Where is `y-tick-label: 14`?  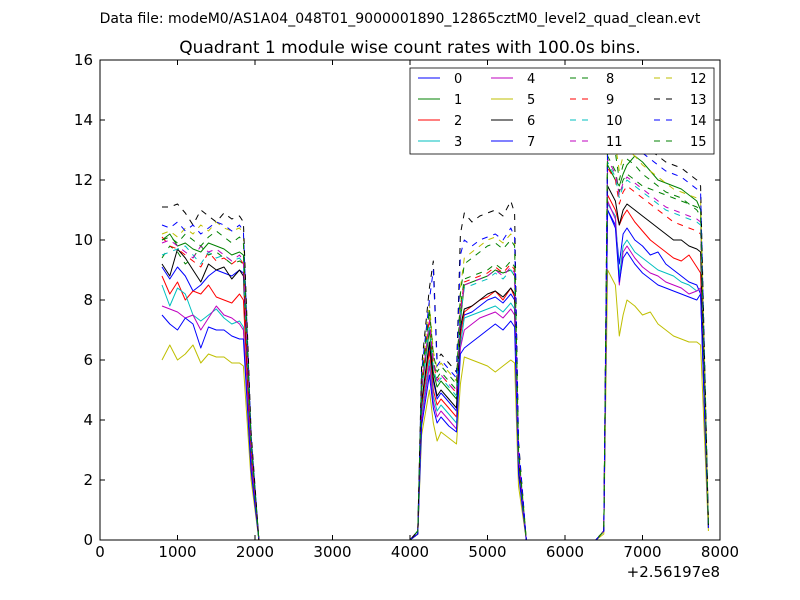 y-tick-label: 14 is located at coordinates (83, 120).